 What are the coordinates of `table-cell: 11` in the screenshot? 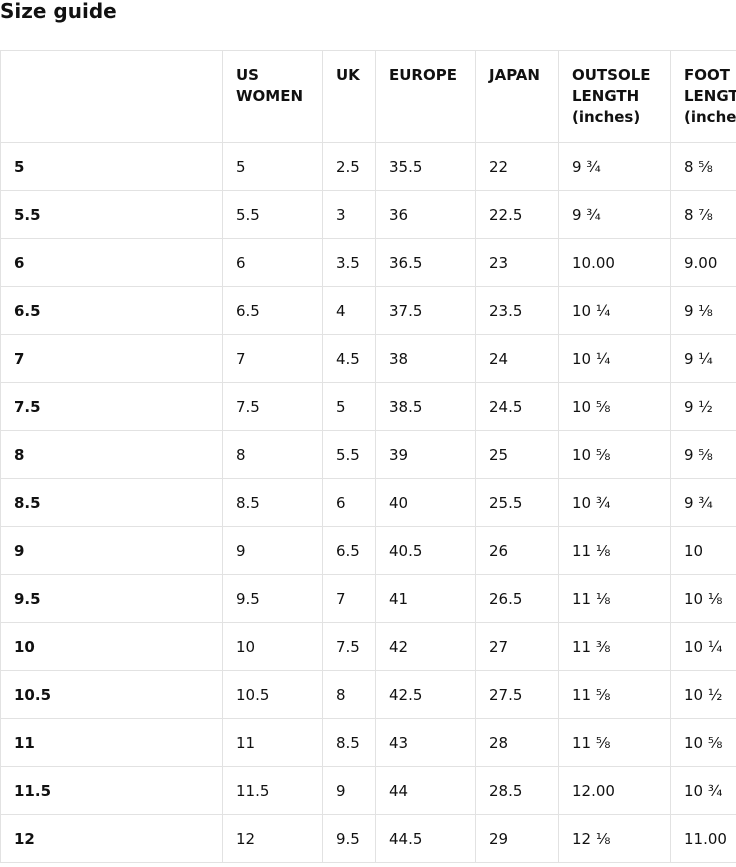 It's located at (272, 742).